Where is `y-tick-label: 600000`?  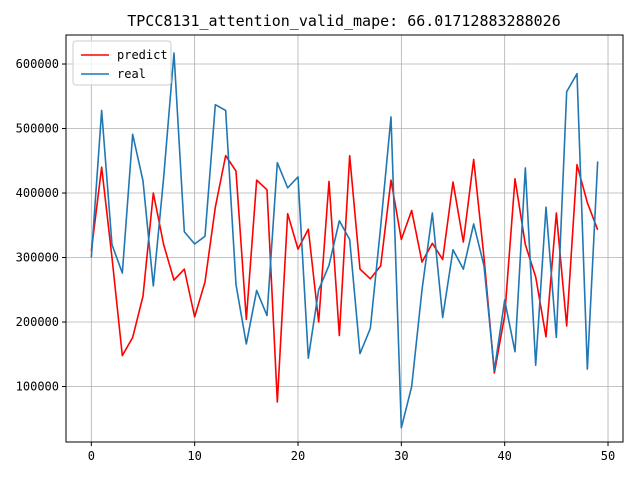
y-tick-label: 600000 is located at coordinates (37, 64).